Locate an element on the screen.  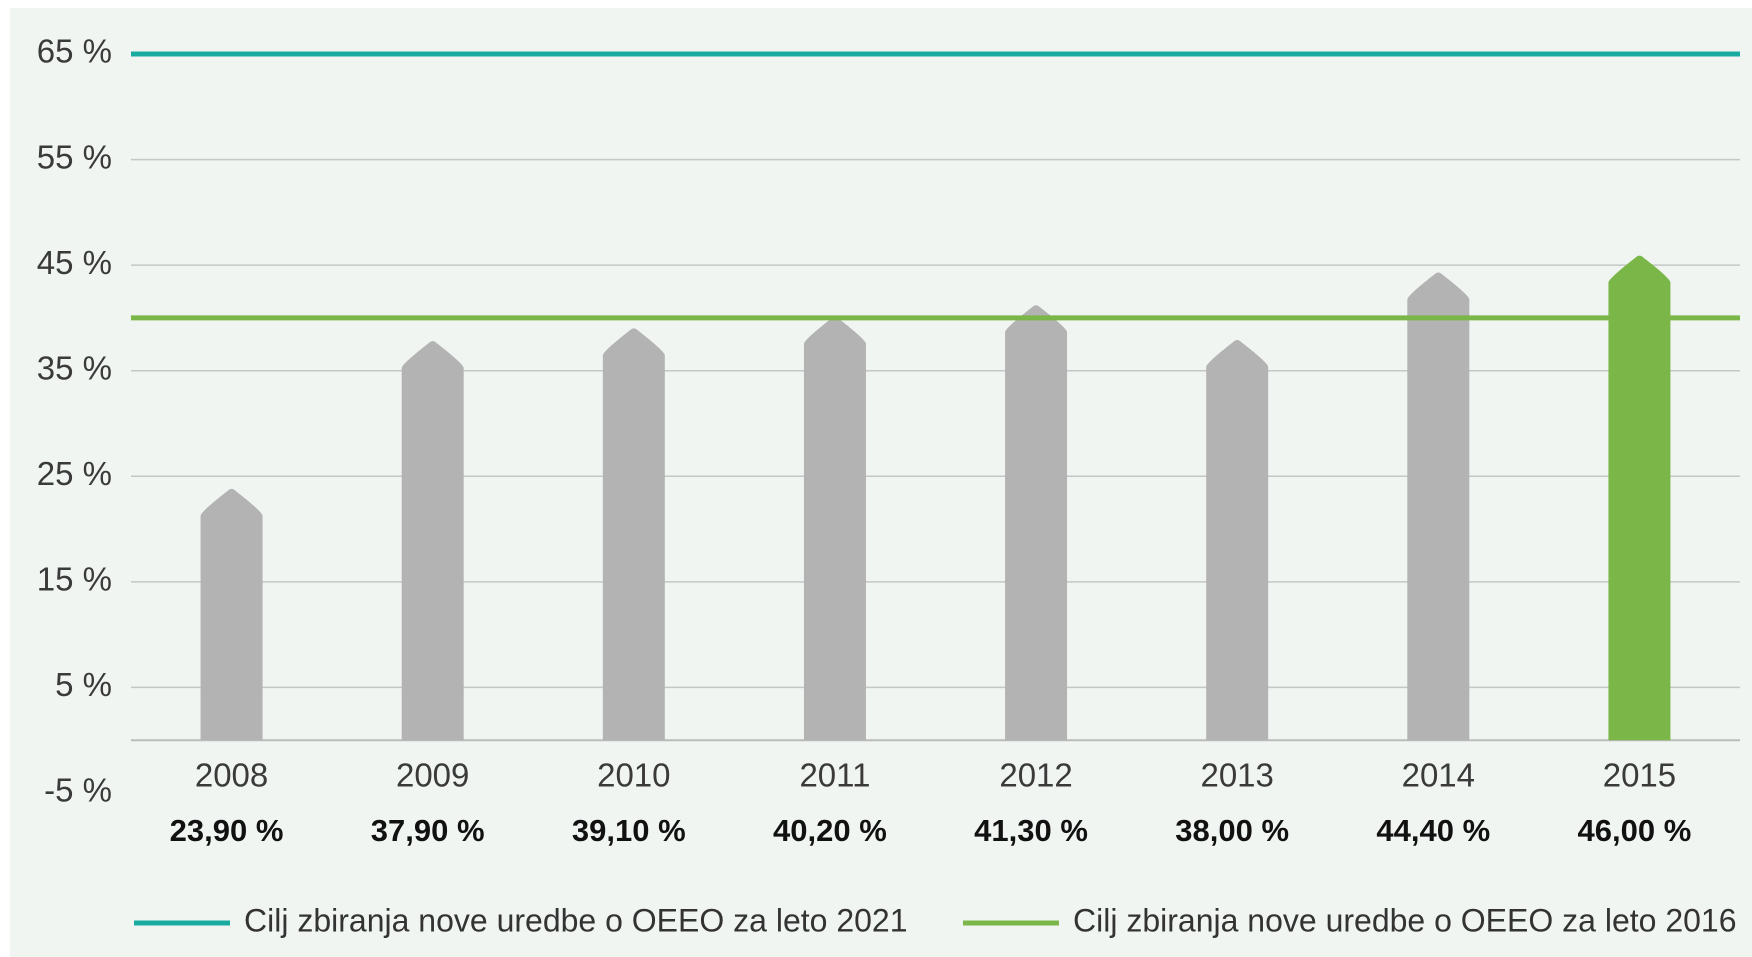
value-label: 37,90 % is located at coordinates (428, 830).